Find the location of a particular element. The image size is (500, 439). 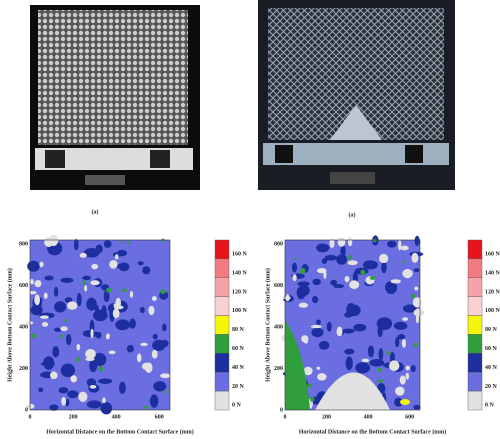

y-tick-label: 600 is located at coordinates (278, 286).